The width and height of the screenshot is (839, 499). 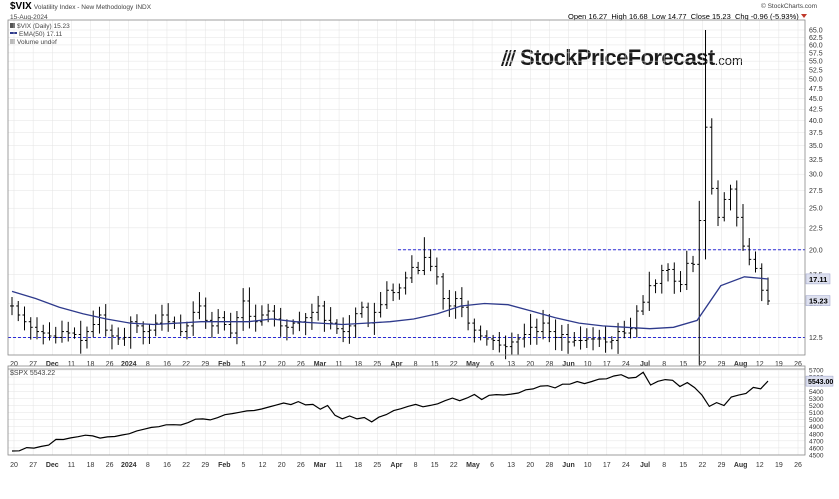 What do you see at coordinates (492, 465) in the screenshot?
I see `x-tick-label: 6` at bounding box center [492, 465].